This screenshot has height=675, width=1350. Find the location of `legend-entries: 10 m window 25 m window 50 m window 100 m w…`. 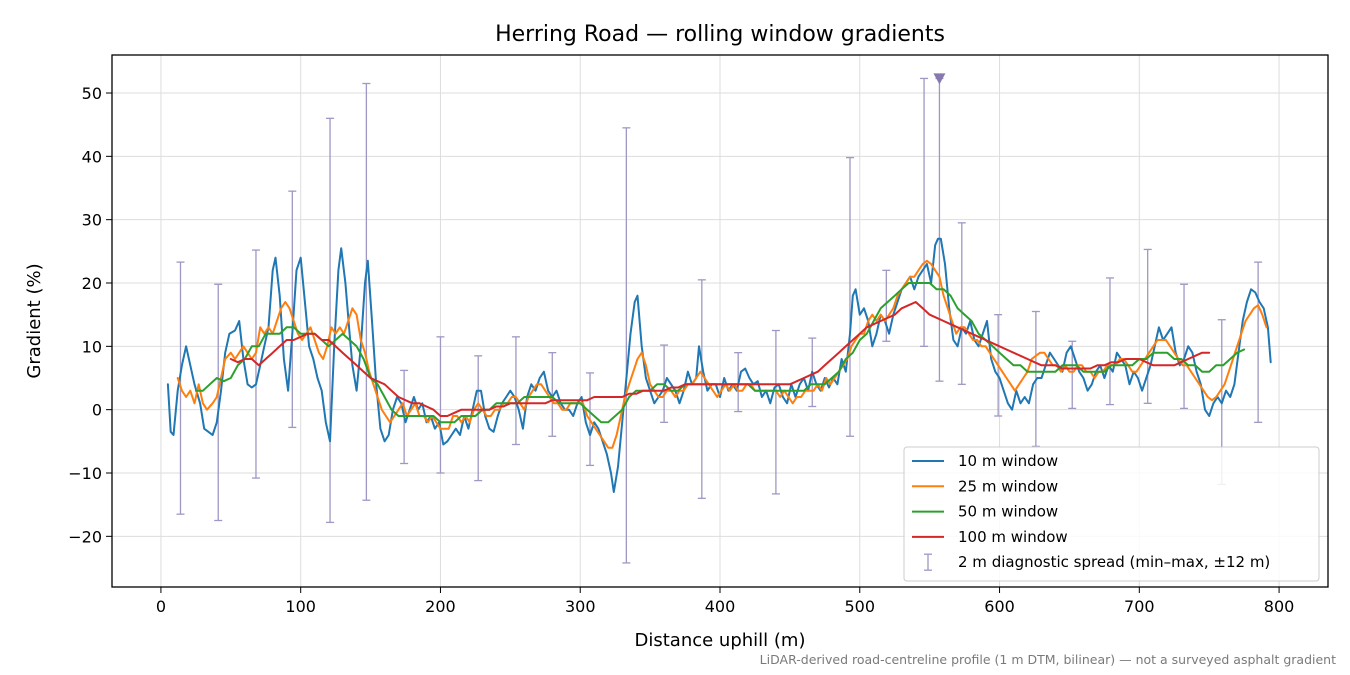

legend-entries: 10 m window 25 m window 50 m window 100 m w… is located at coordinates (1091, 511).